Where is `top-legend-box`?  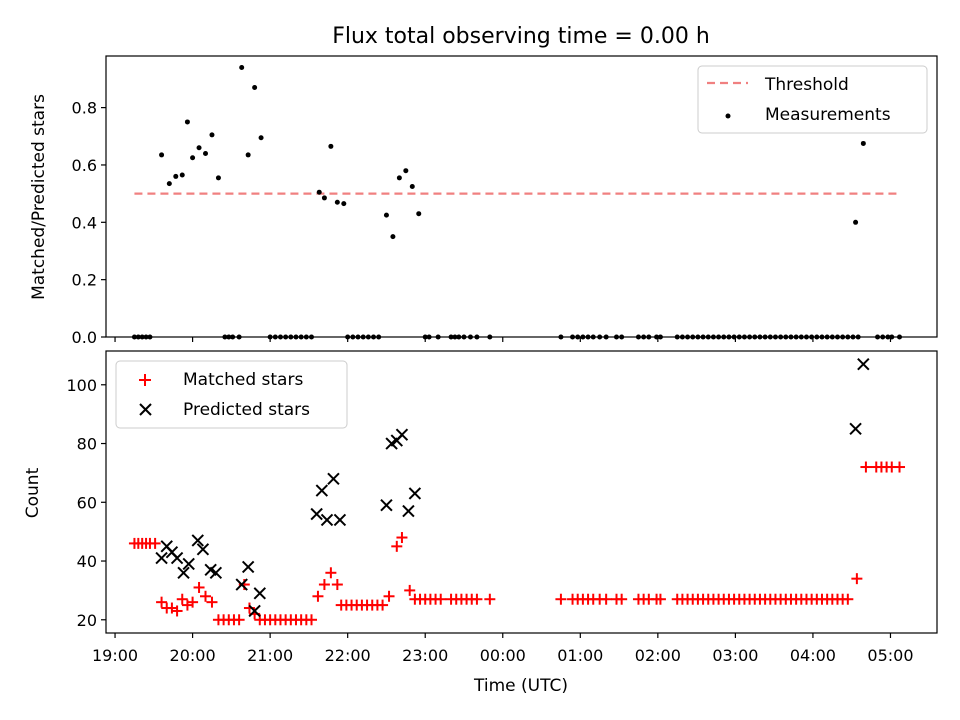 top-legend-box is located at coordinates (812, 99).